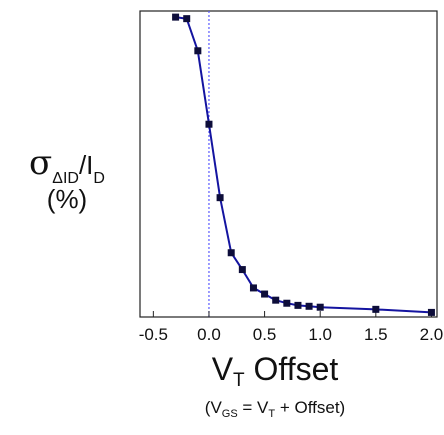 This screenshot has width=444, height=435. Describe the element at coordinates (239, 380) in the screenshot. I see `x-label-sub: T` at that location.